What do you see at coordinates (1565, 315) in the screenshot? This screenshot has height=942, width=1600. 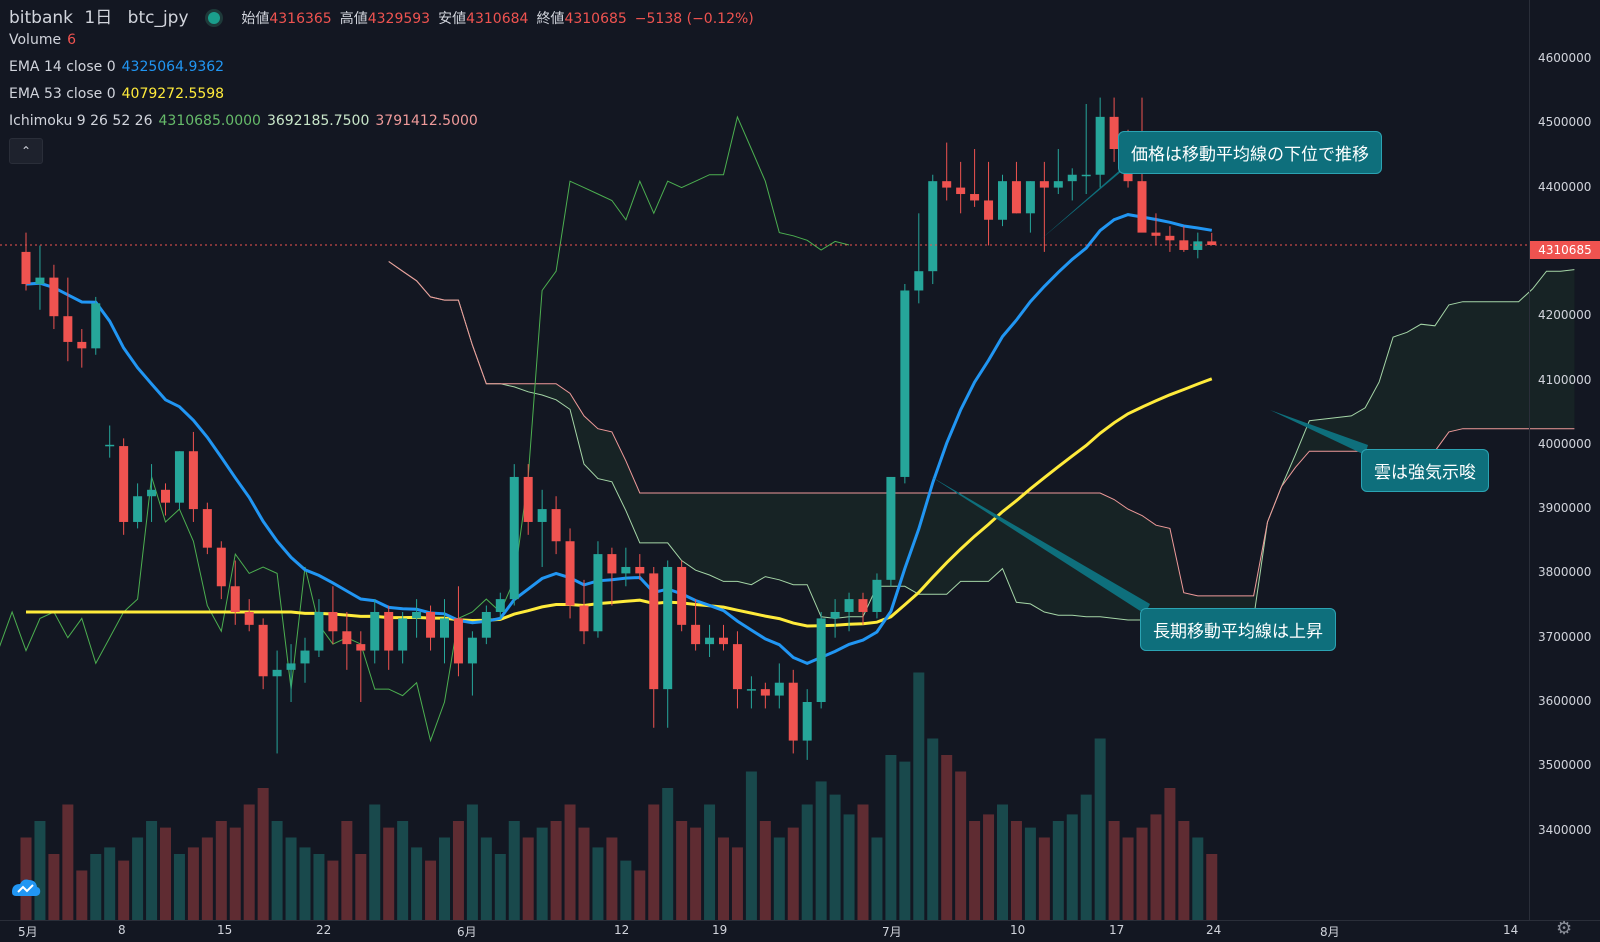 I see `price-tick-label: 4200000` at bounding box center [1565, 315].